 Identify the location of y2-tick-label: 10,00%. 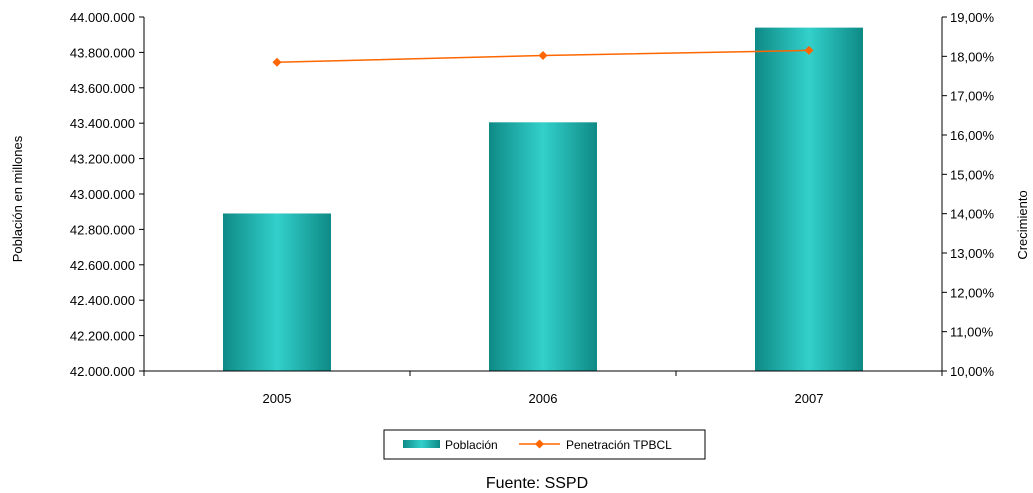
(972, 371).